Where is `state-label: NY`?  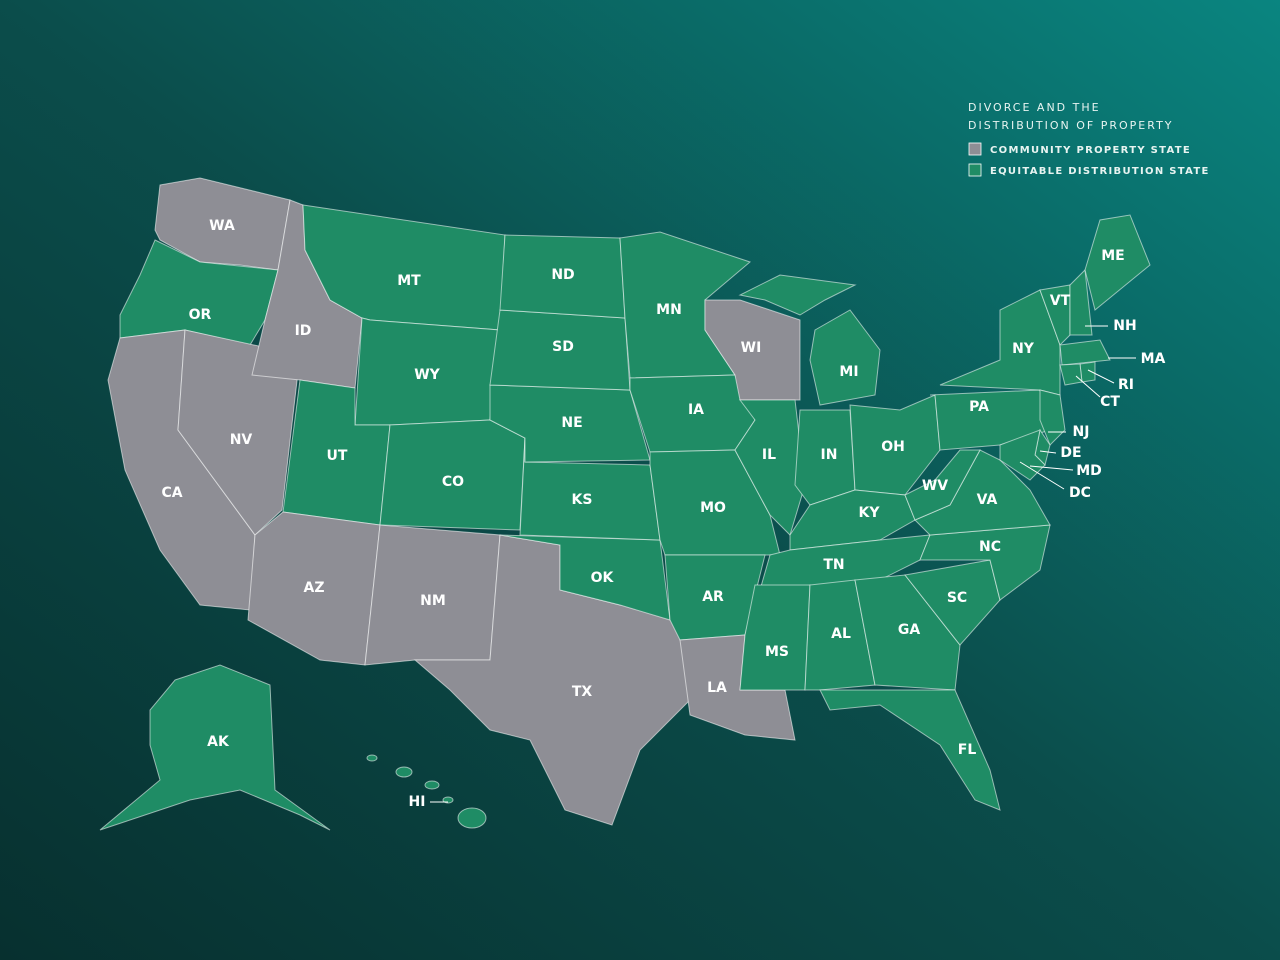 state-label: NY is located at coordinates (1023, 349).